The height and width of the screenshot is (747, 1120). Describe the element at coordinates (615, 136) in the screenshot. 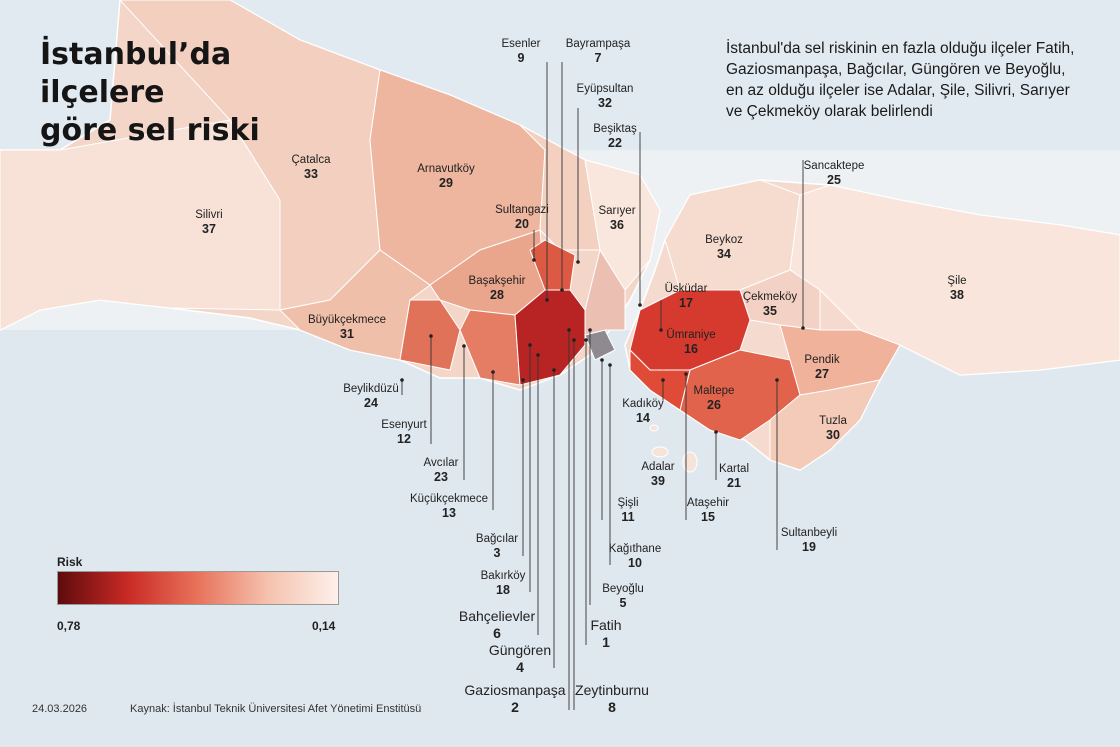

I see `district-label-besiktas: Beşiktaş 22` at that location.